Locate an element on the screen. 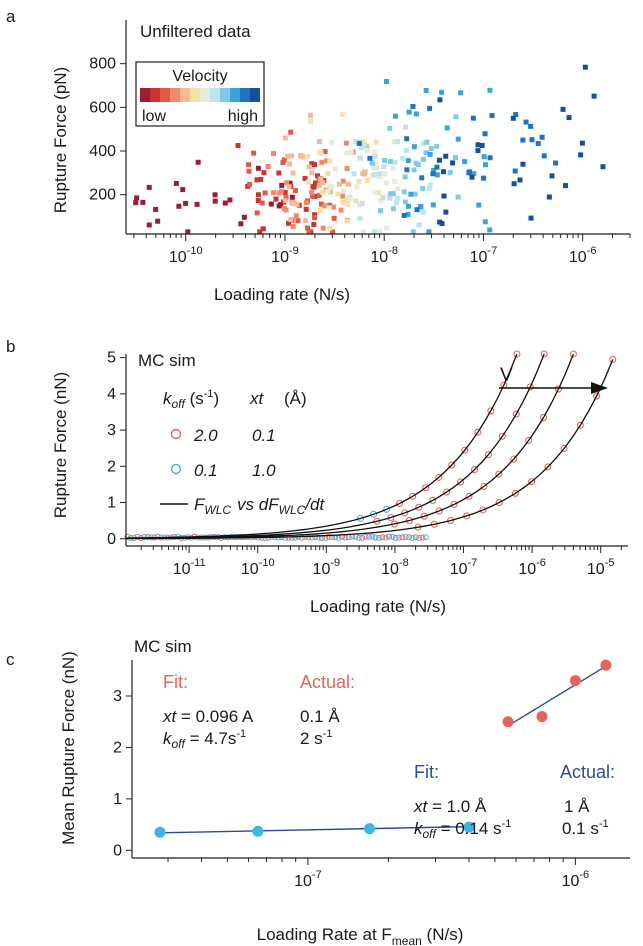  panel-a-xlabel: Loading rate (N/s) is located at coordinates (282, 294).